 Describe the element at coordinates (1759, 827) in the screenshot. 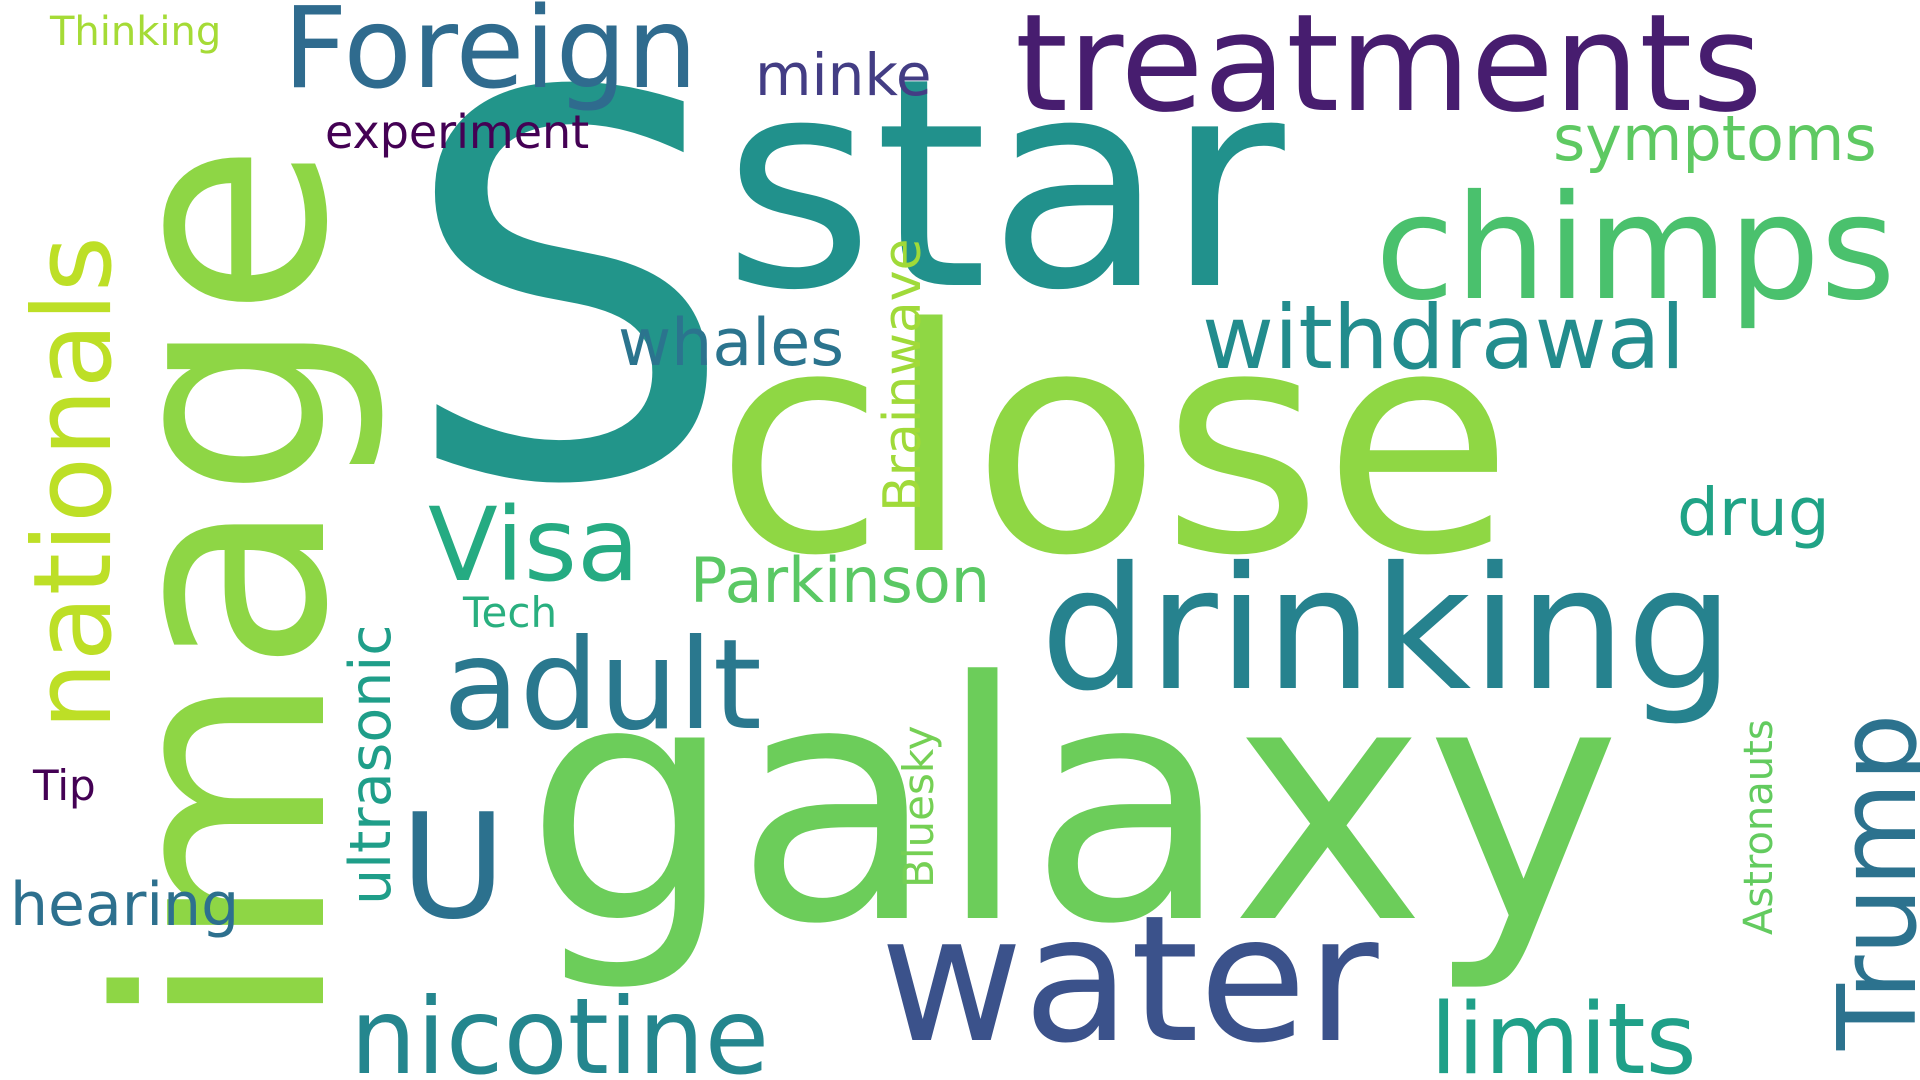

I see `word-Astronauts: Astronauts` at that location.